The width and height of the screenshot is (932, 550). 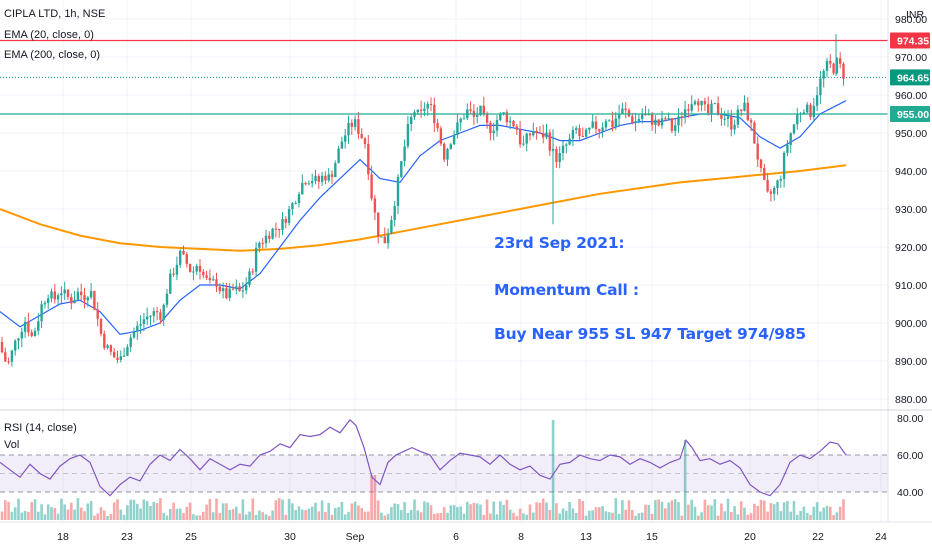 I want to click on price-tick-label: 910.00, so click(x=911, y=286).